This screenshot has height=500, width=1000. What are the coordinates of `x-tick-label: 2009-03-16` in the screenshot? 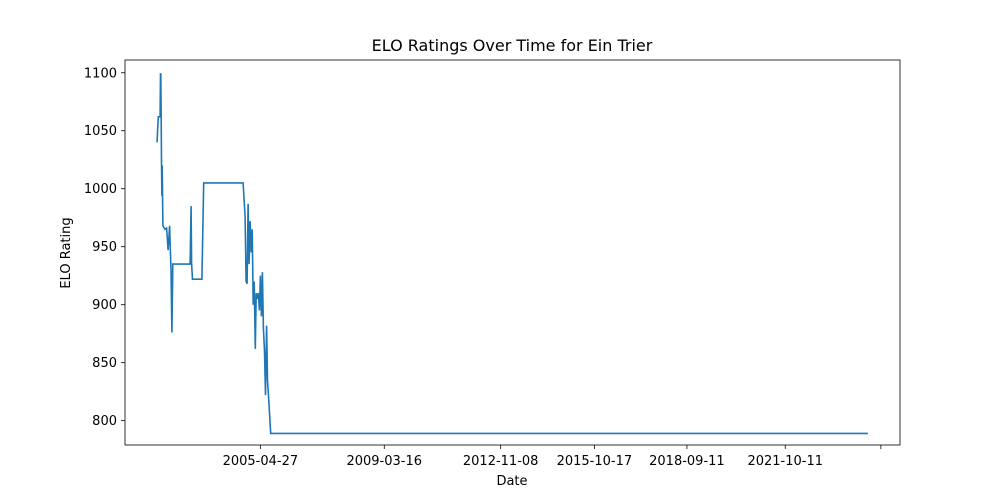 It's located at (384, 461).